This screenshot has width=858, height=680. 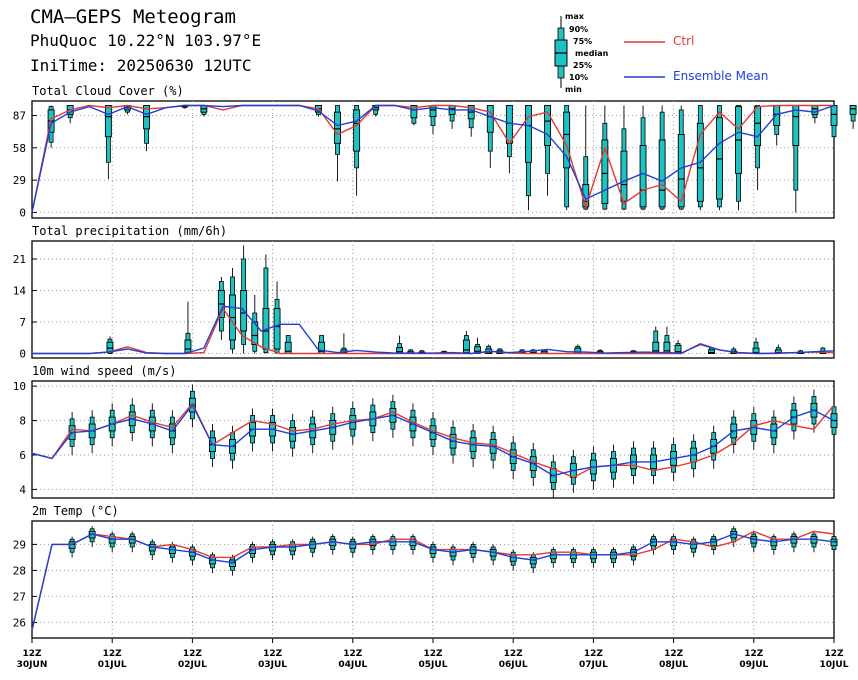 What do you see at coordinates (108, 91) in the screenshot?
I see `panel-title: Total Cloud Cover (%)` at bounding box center [108, 91].